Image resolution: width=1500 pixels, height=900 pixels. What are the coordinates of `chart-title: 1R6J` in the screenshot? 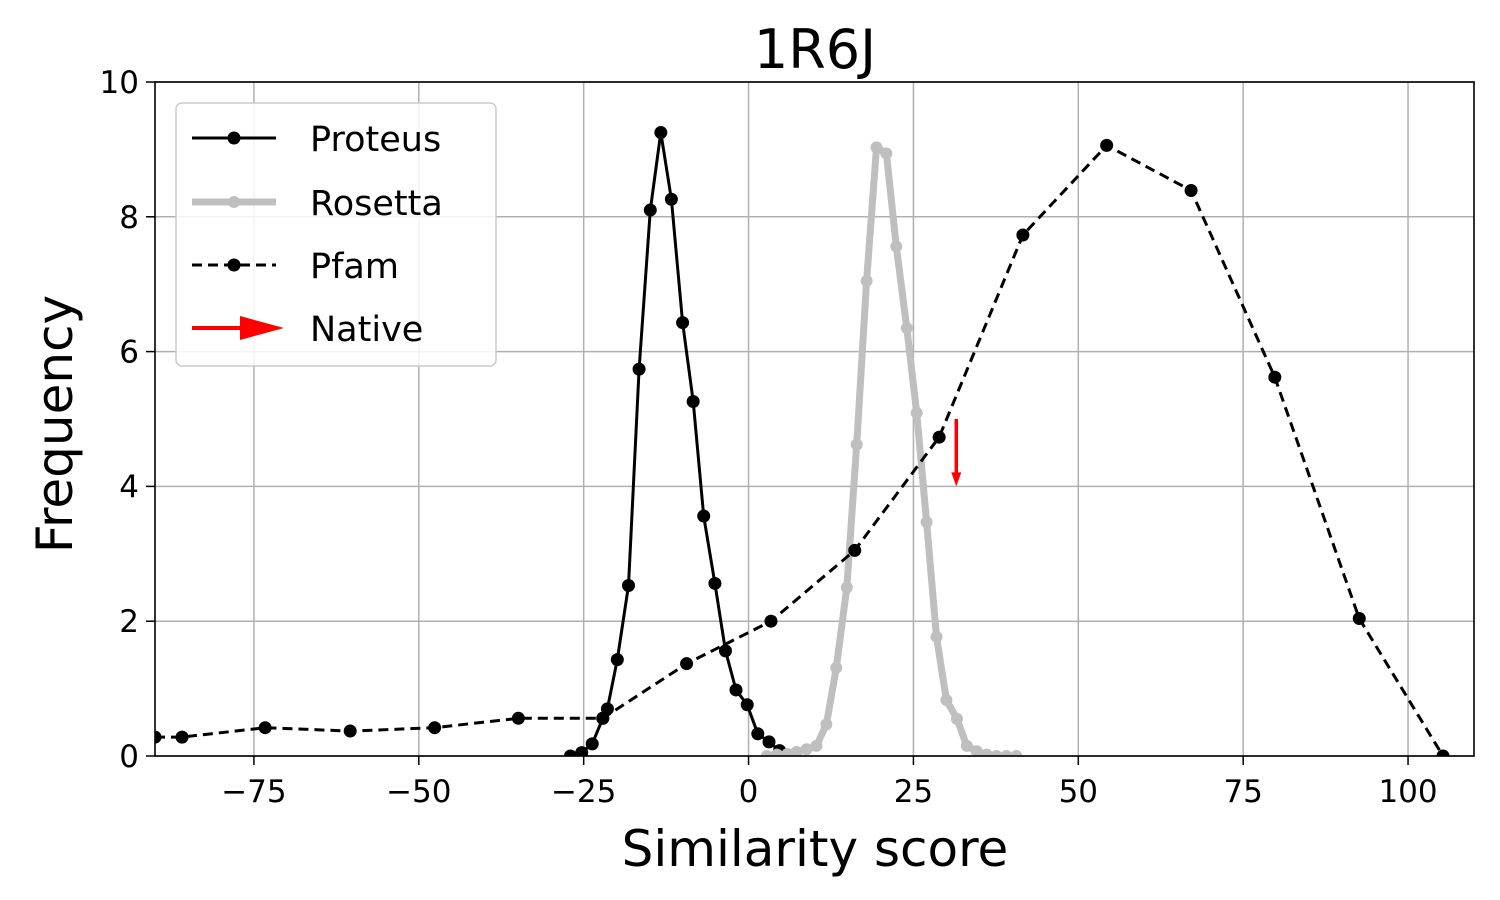 It's located at (815, 49).